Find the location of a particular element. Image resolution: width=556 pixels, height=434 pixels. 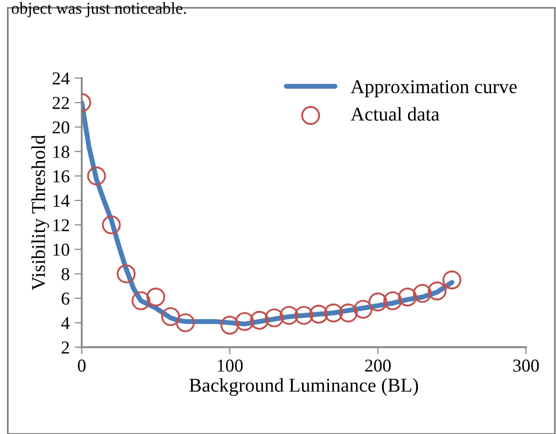

y-tick-label: 12 is located at coordinates (61, 225).